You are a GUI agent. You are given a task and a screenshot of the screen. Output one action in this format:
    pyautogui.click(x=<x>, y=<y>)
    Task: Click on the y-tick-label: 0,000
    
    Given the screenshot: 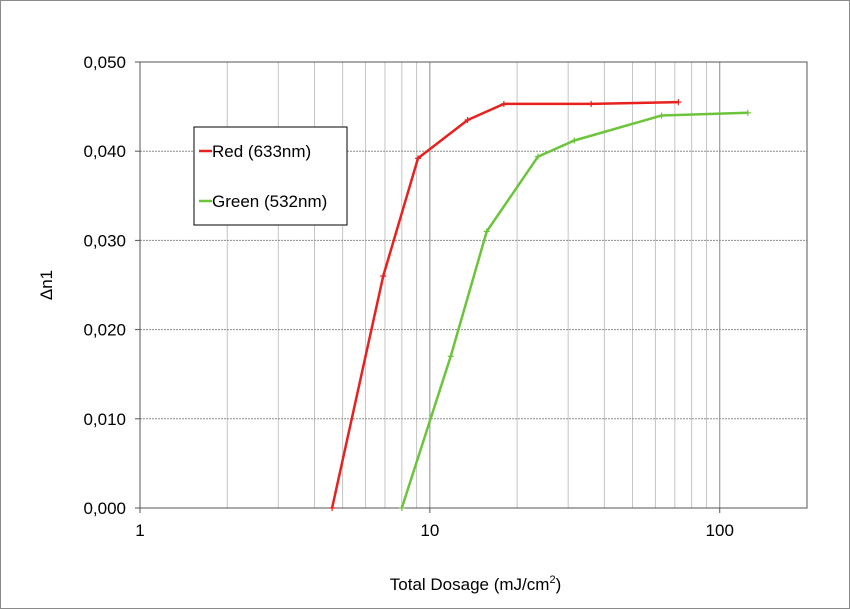 What is the action you would take?
    pyautogui.click(x=104, y=508)
    